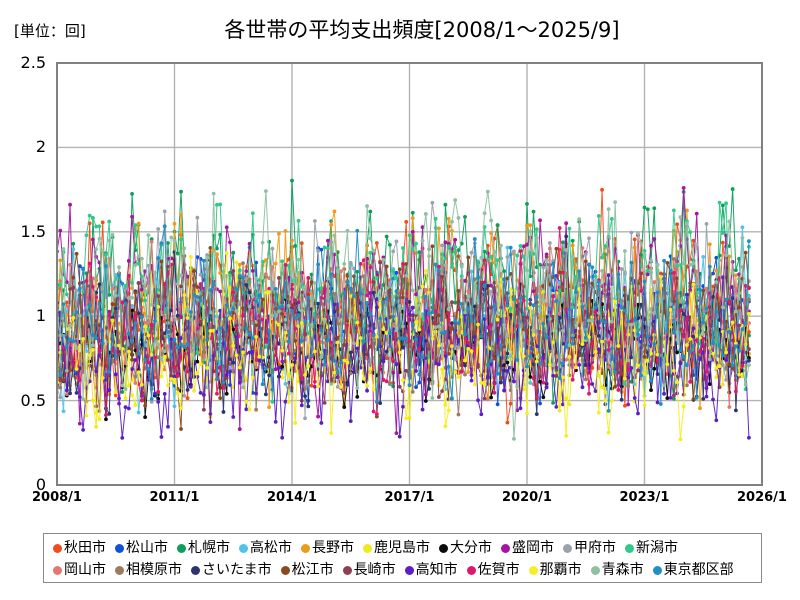  What do you see at coordinates (57, 497) in the screenshot?
I see `x-tick-0: 2008/1` at bounding box center [57, 497].